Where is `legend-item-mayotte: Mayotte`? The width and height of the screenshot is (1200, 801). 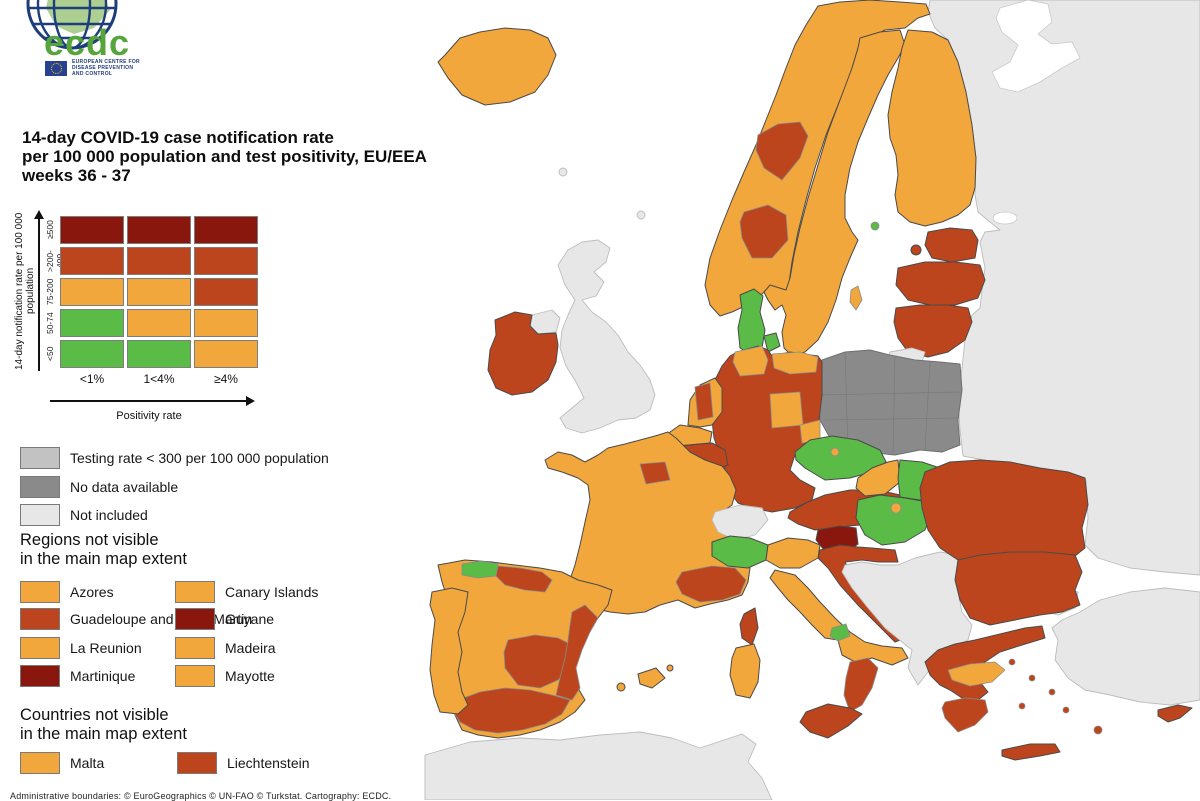 legend-item-mayotte: Mayotte is located at coordinates (225, 676).